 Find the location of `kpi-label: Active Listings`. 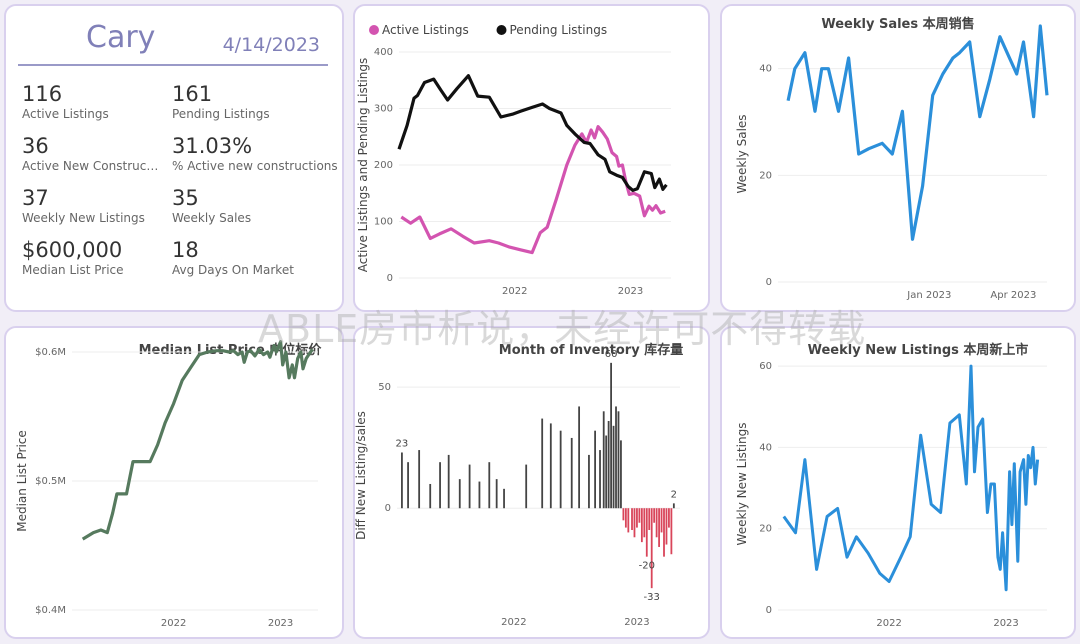

kpi-label: Active Listings is located at coordinates (65, 114).